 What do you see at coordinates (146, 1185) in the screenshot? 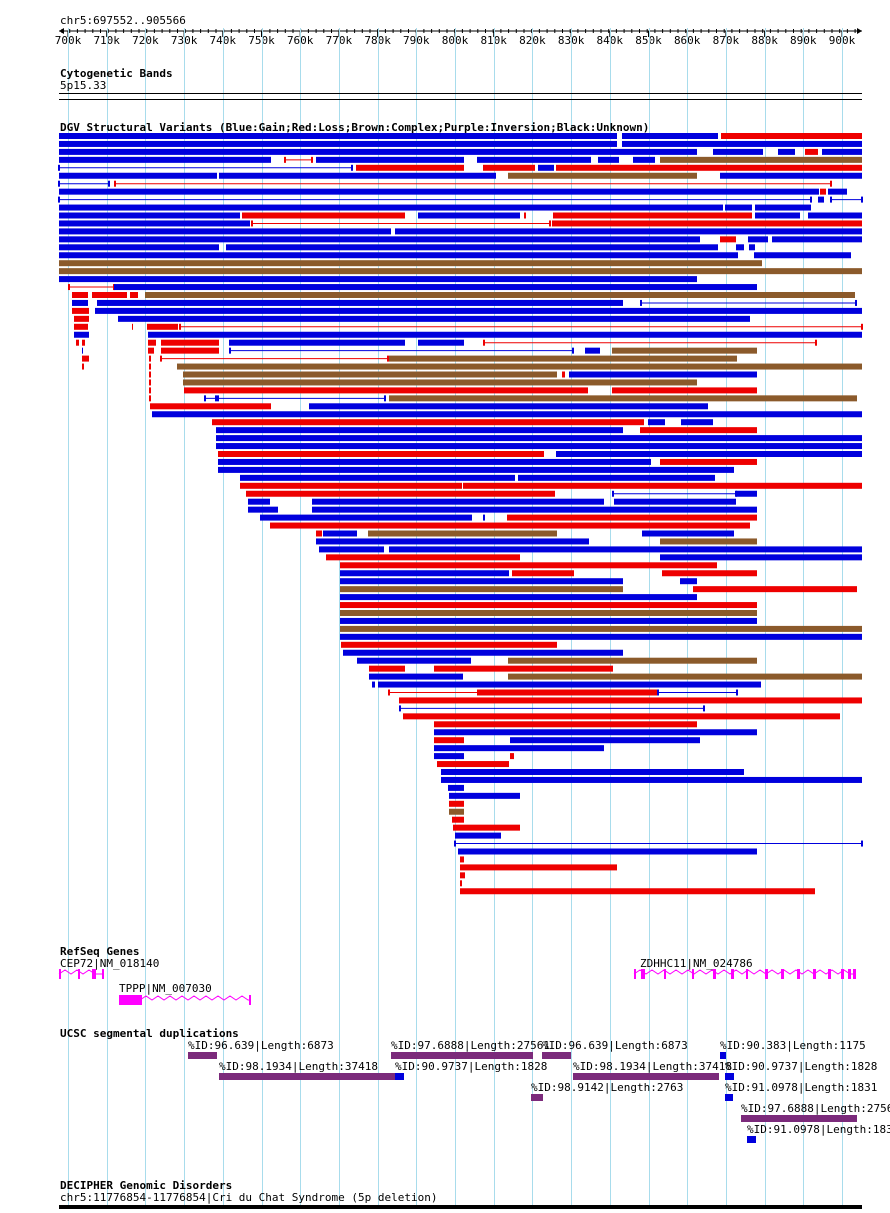
I see `decipher-track-title: DECIPHER Genomic Disorders` at bounding box center [146, 1185].